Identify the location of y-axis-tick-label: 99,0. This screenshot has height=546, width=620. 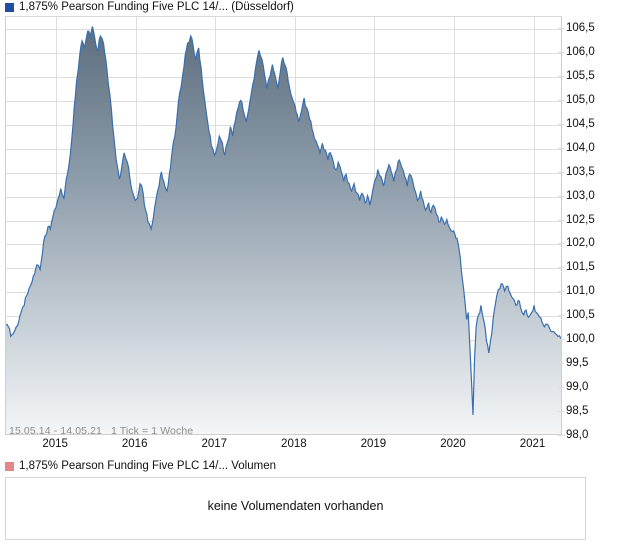
(573, 387).